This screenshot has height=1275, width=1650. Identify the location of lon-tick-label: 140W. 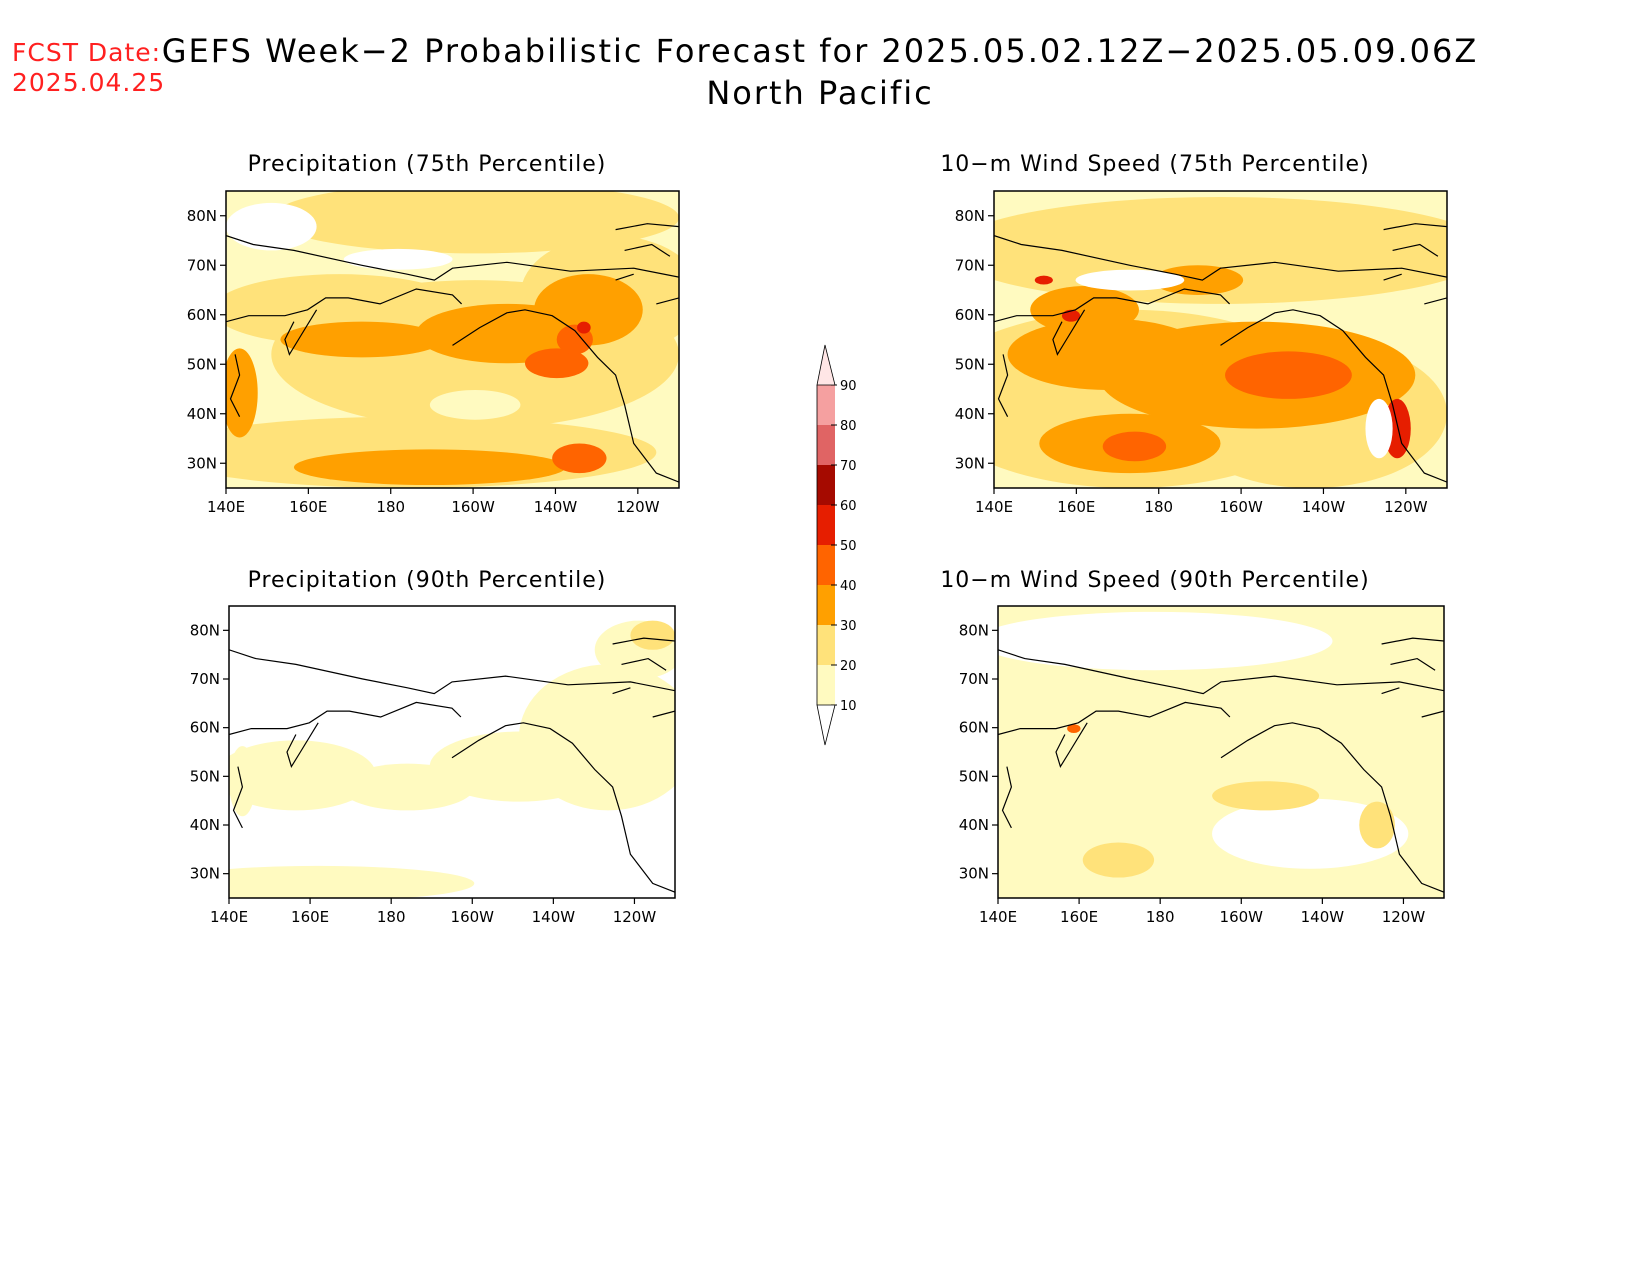
(556, 507).